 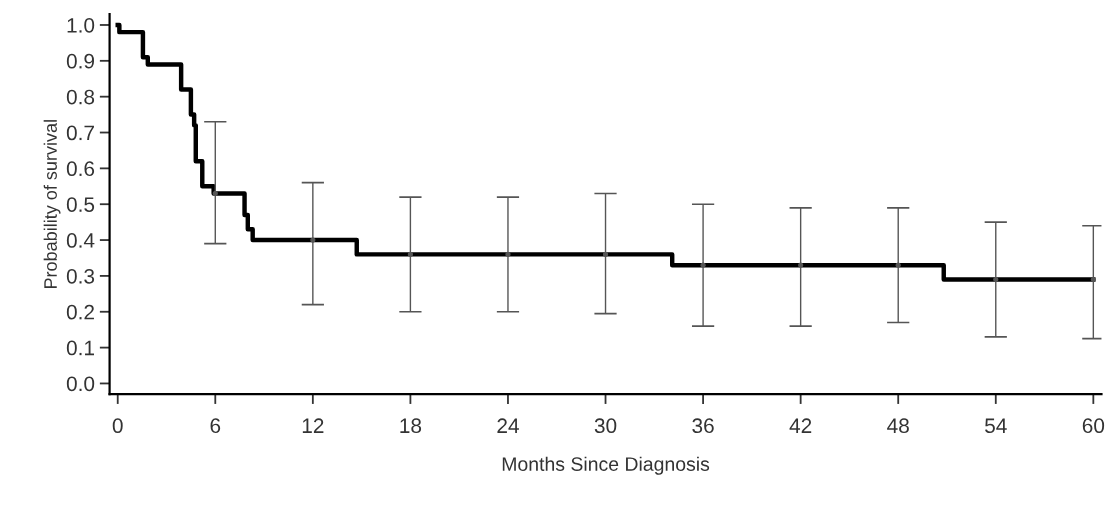 I want to click on x-tick-label: 18, so click(x=411, y=426).